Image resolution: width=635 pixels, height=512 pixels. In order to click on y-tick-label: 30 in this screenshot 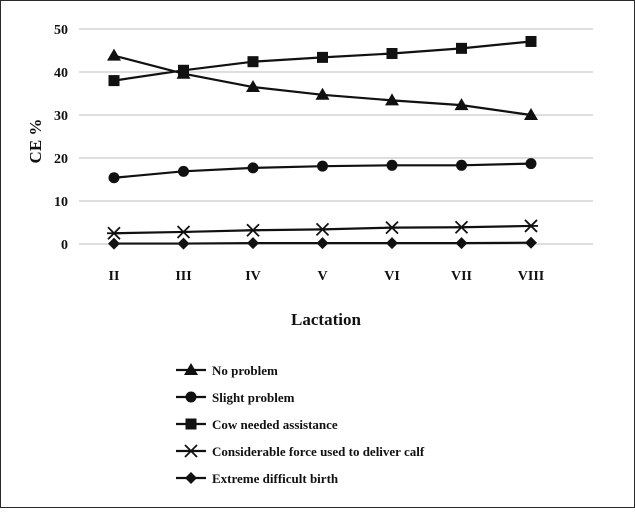, I will do `click(61, 116)`.